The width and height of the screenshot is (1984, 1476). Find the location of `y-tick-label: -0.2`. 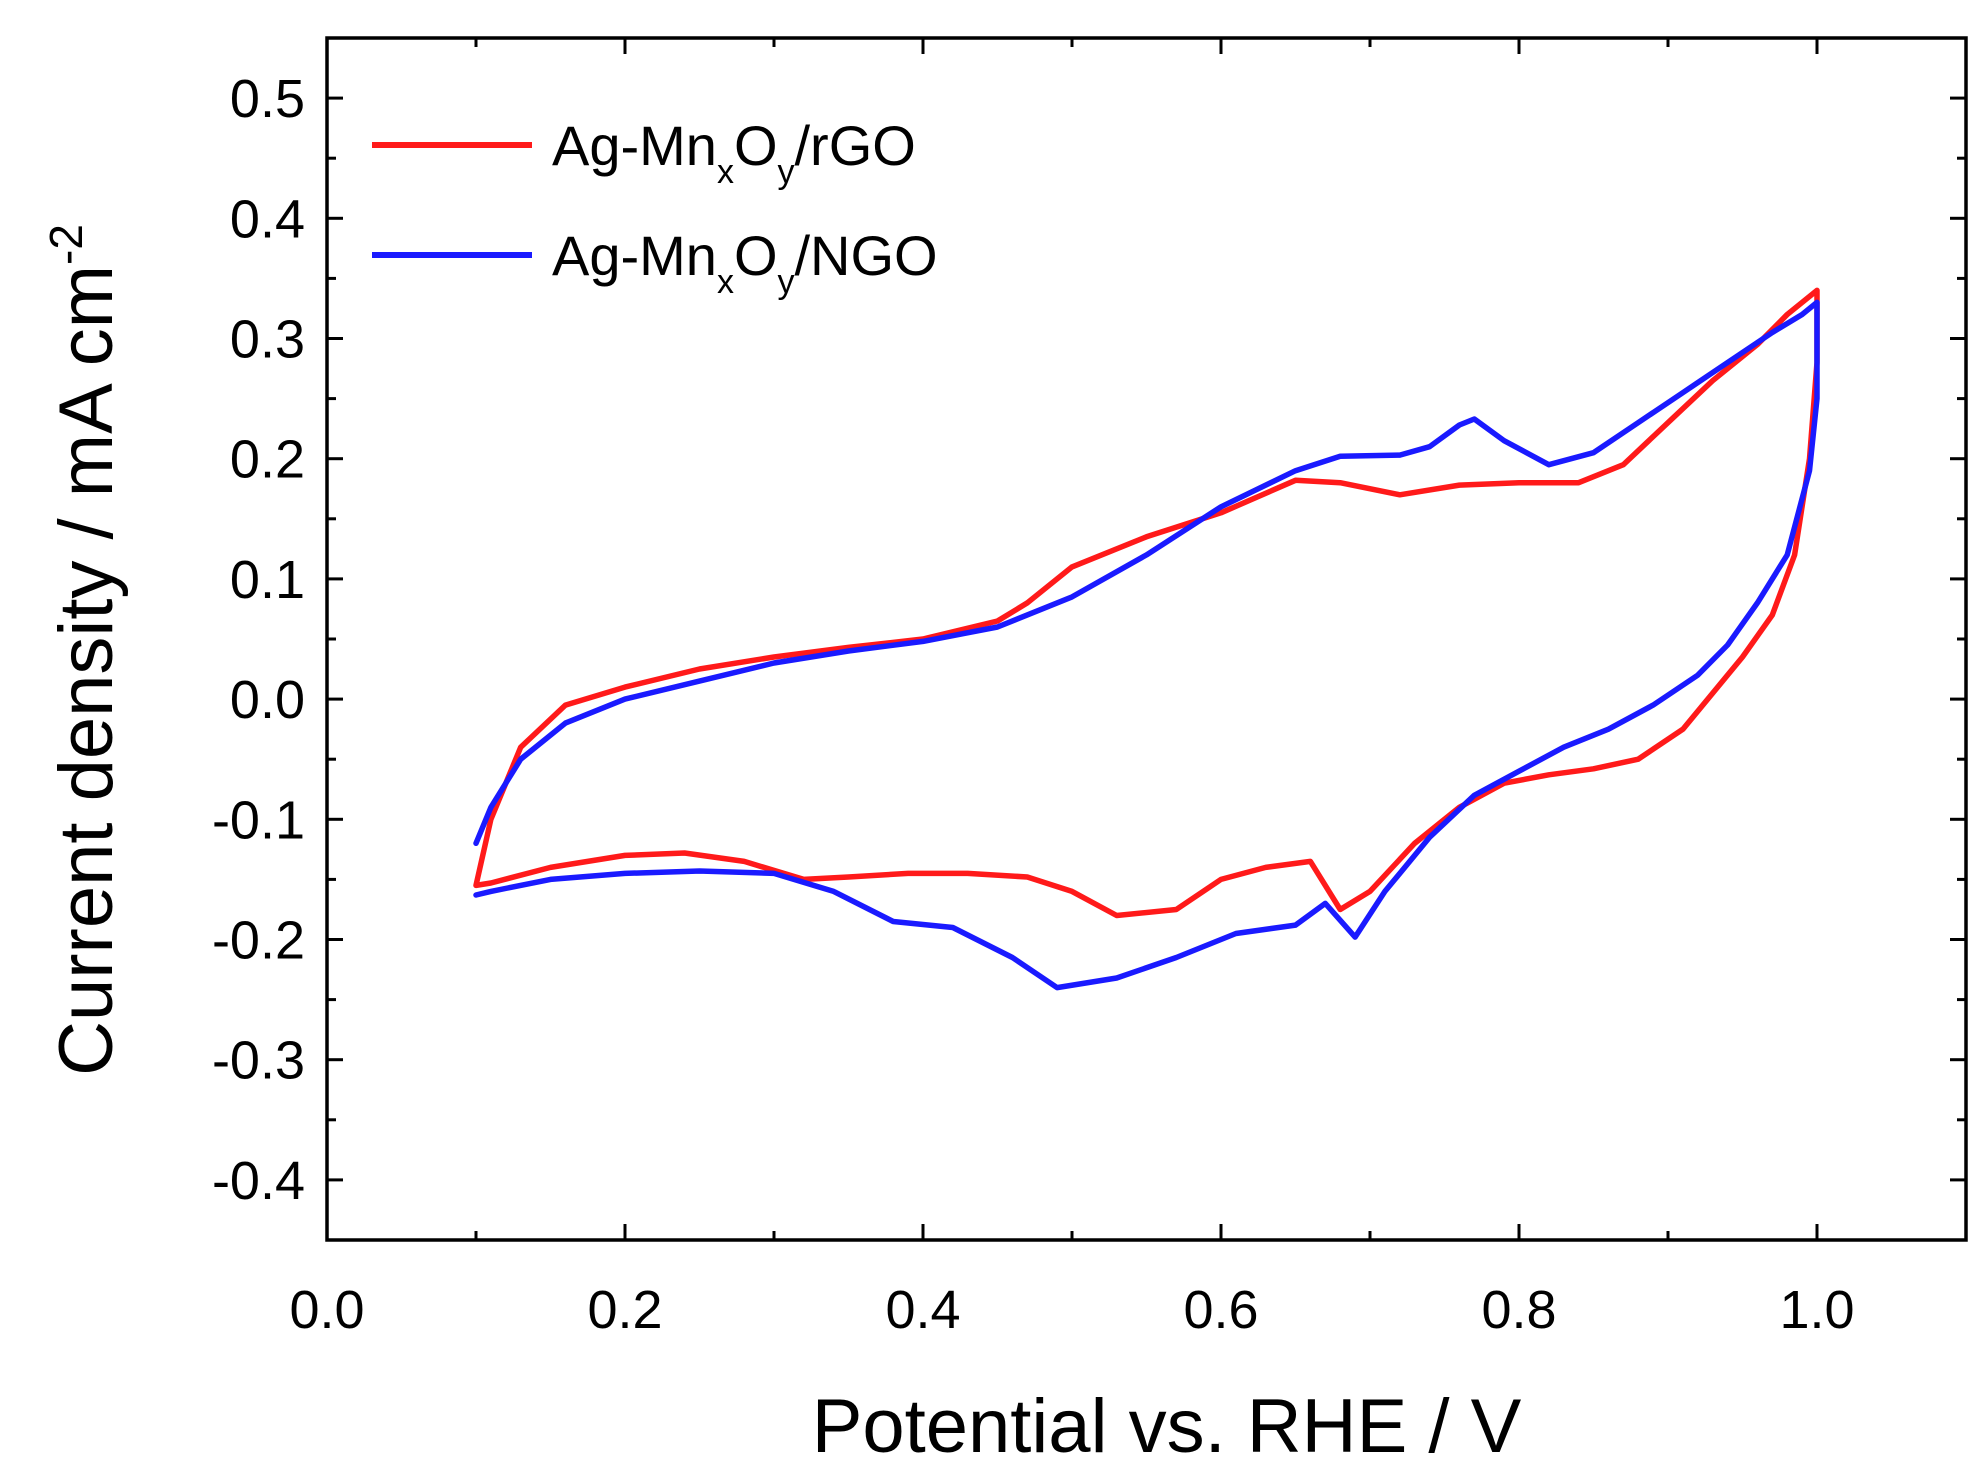

y-tick-label: -0.2 is located at coordinates (258, 941).